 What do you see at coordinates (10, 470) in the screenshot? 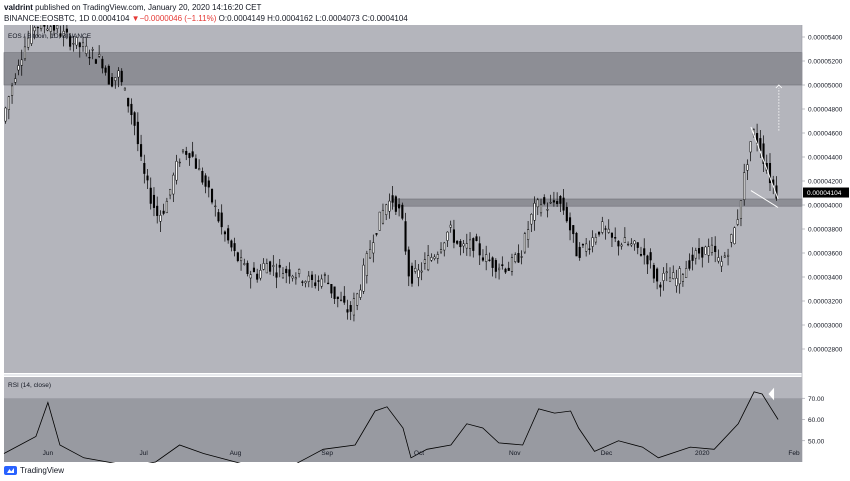
I see `tradingview-logo-icon` at bounding box center [10, 470].